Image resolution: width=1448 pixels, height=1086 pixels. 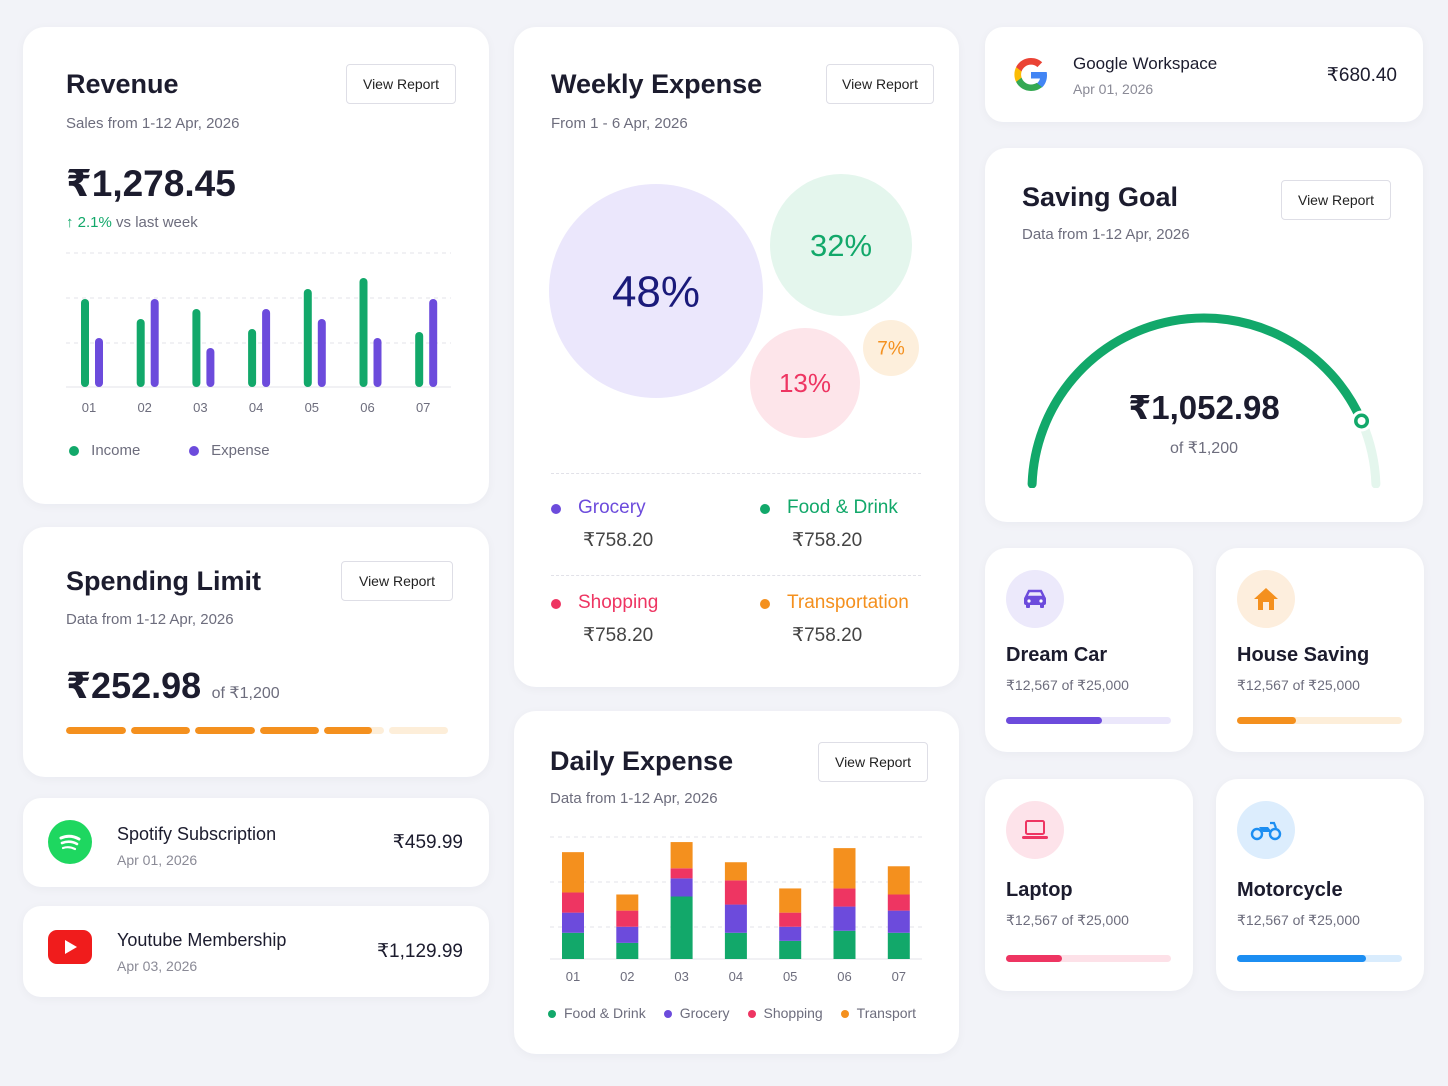 I want to click on spending-subtitle: Data from 1-12 Apr, 2026, so click(x=150, y=619).